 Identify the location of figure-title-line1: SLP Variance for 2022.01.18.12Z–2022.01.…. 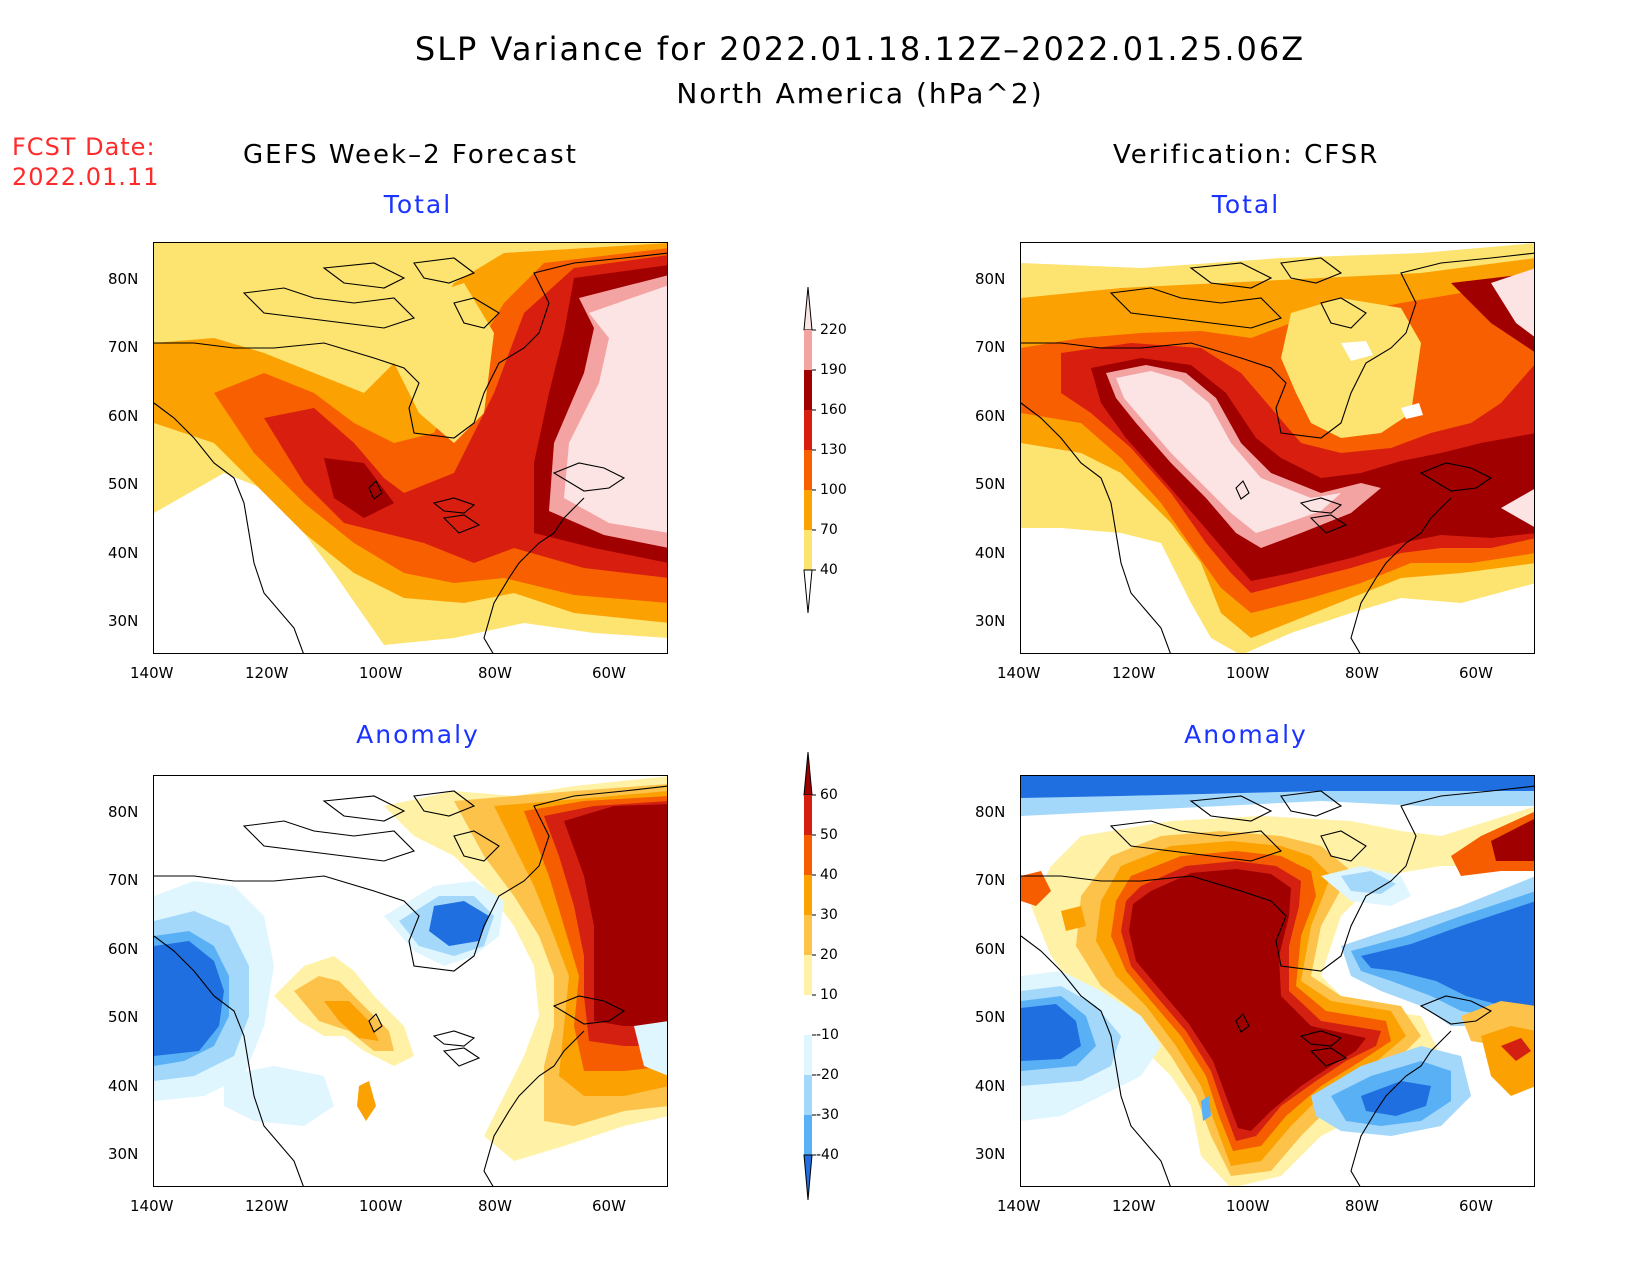
(860, 49).